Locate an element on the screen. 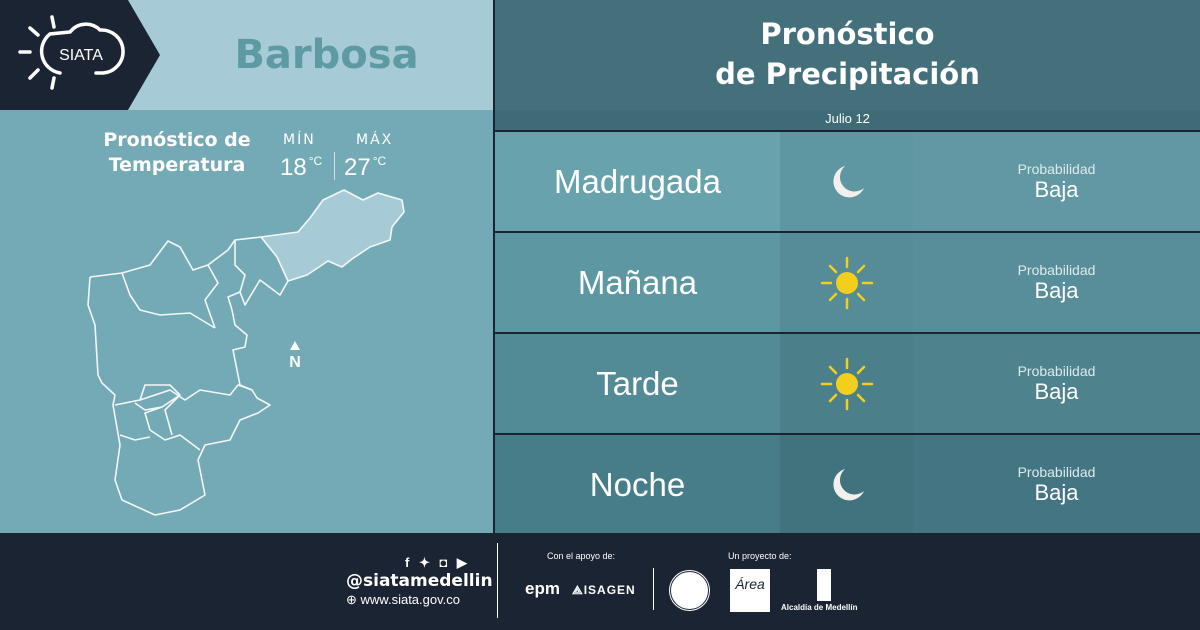 The image size is (1200, 630). social-icons: f ✦ ◘ ▶ is located at coordinates (437, 562).